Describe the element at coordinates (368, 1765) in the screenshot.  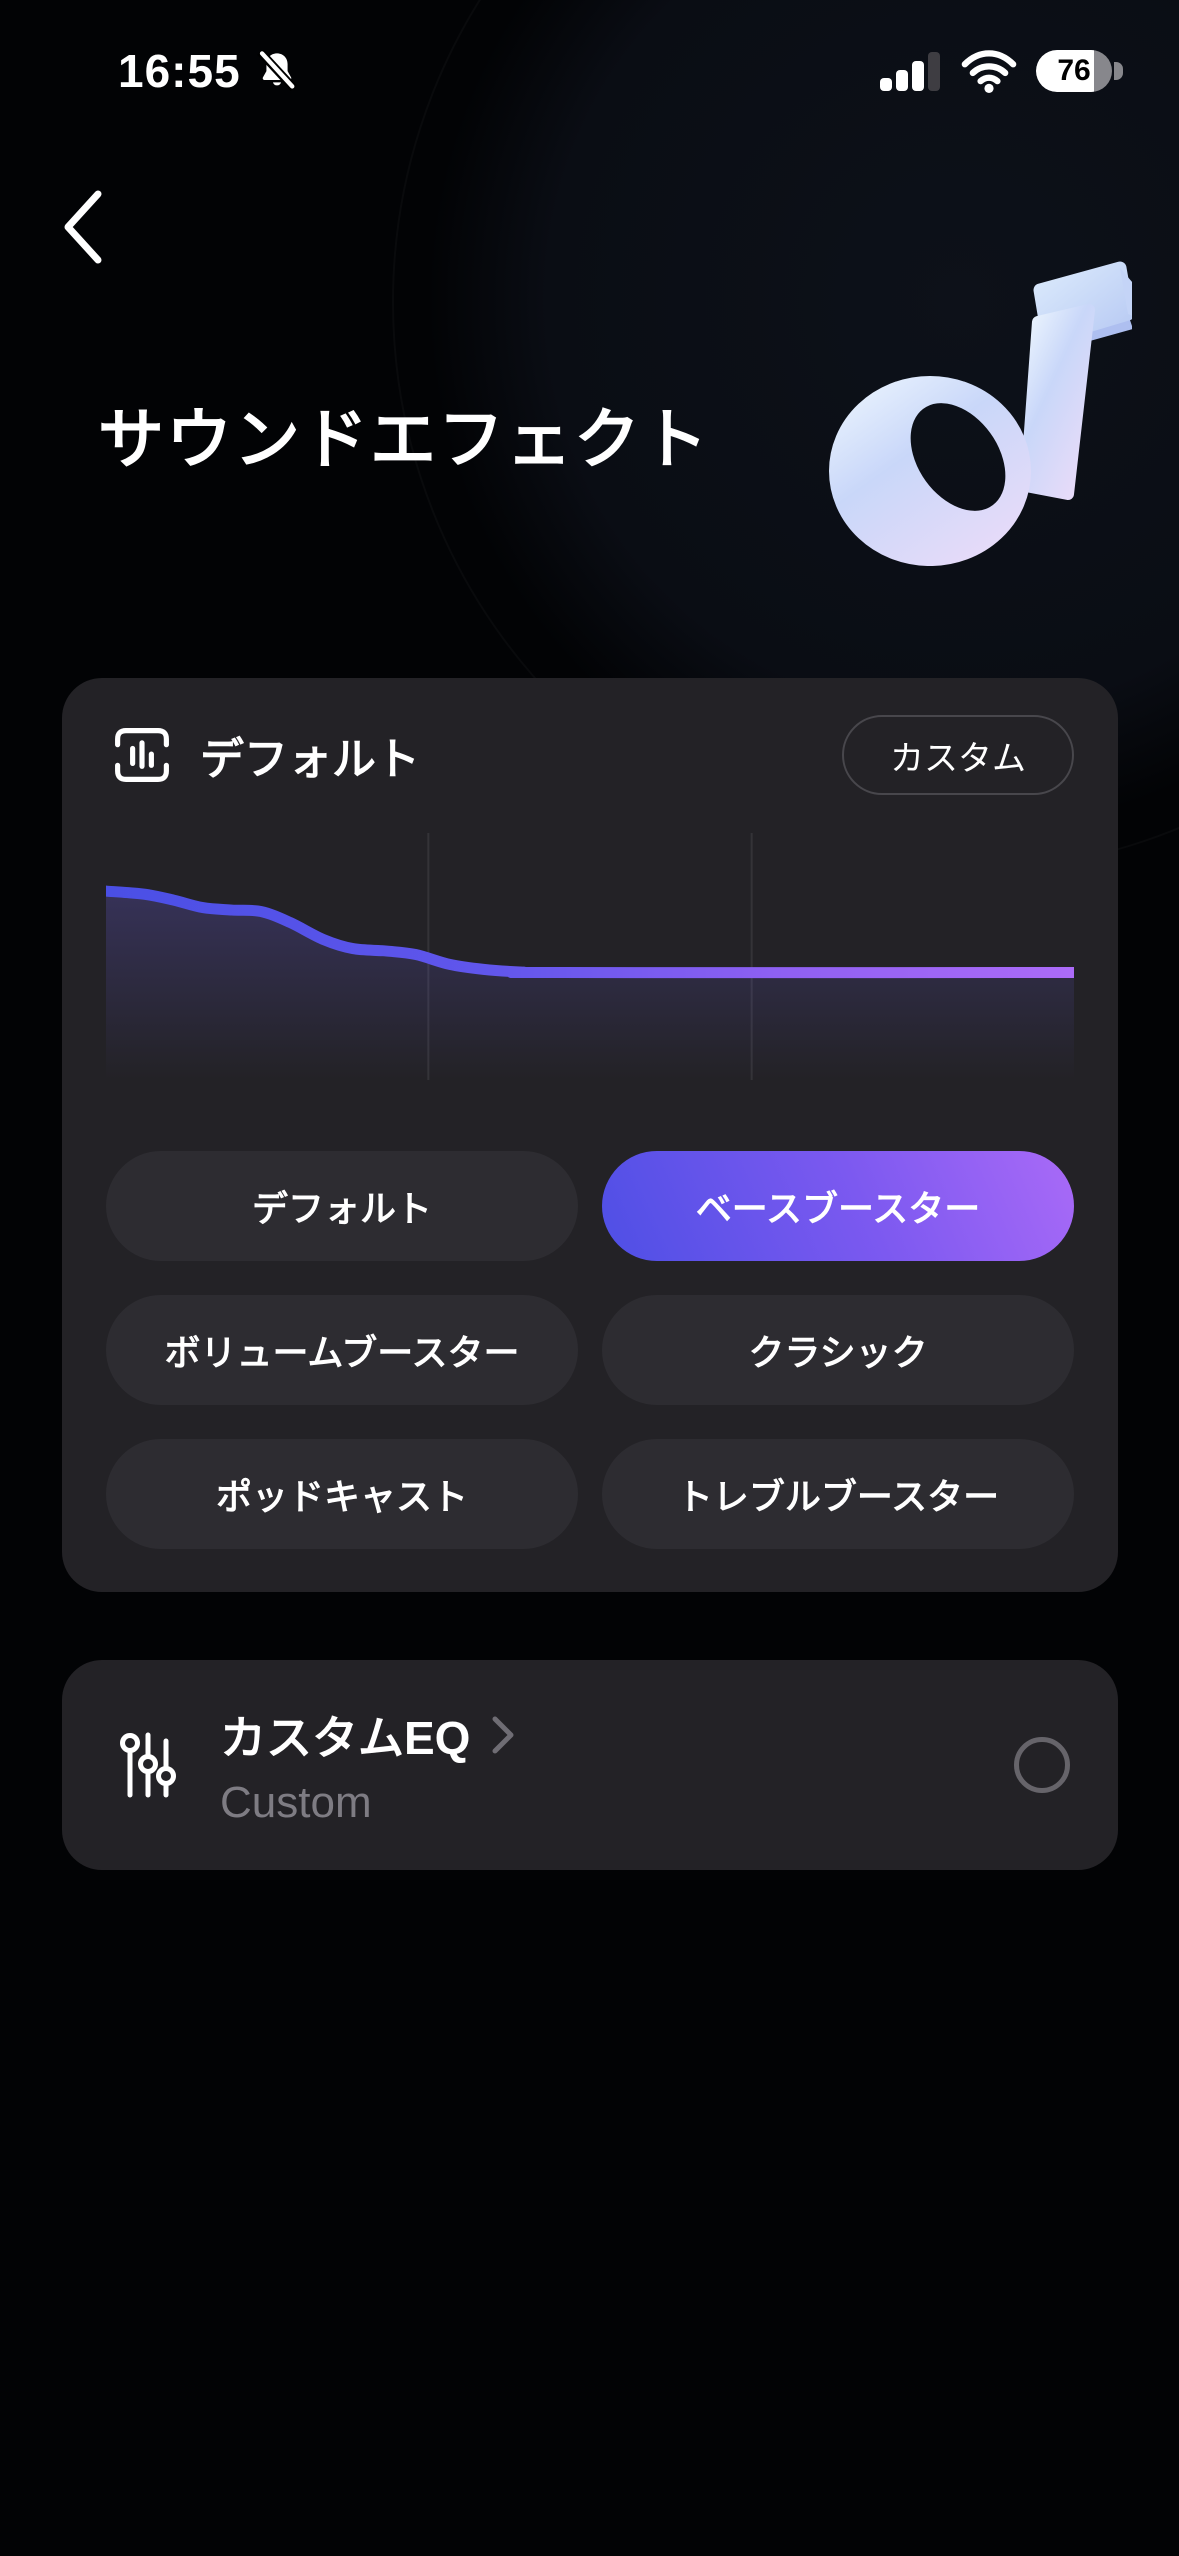
I see `custom-eq-text: カスタムEQ Custom` at that location.